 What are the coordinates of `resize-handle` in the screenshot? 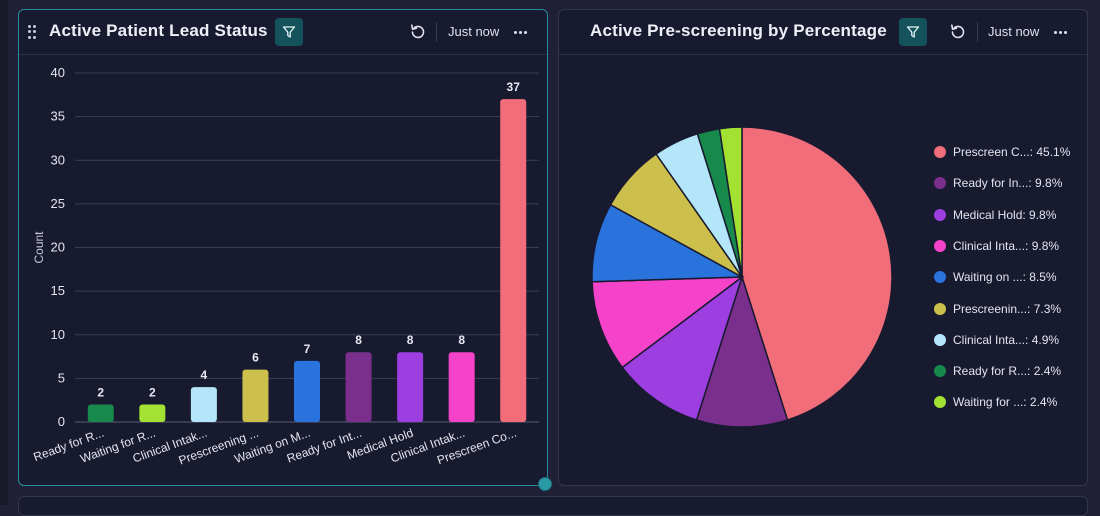 It's located at (545, 484).